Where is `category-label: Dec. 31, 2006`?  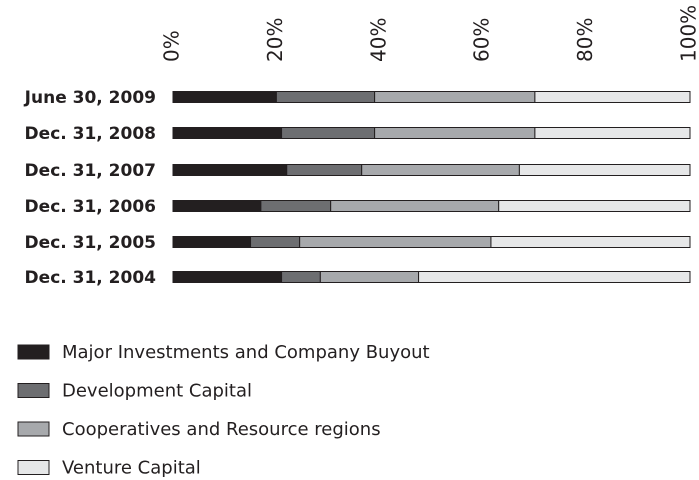 category-label: Dec. 31, 2006 is located at coordinates (90, 207).